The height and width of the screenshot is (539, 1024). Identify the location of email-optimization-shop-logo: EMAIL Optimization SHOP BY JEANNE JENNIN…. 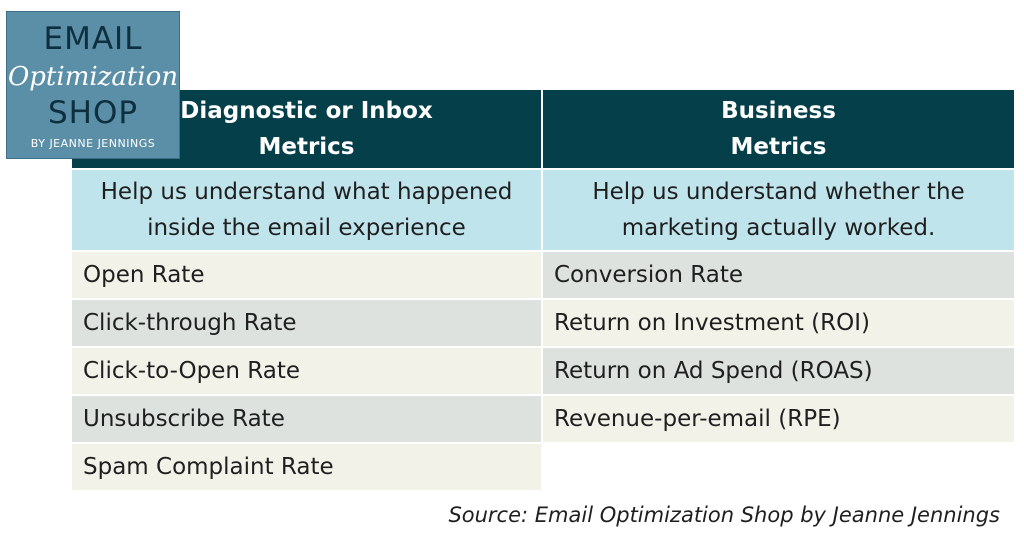
(93, 85).